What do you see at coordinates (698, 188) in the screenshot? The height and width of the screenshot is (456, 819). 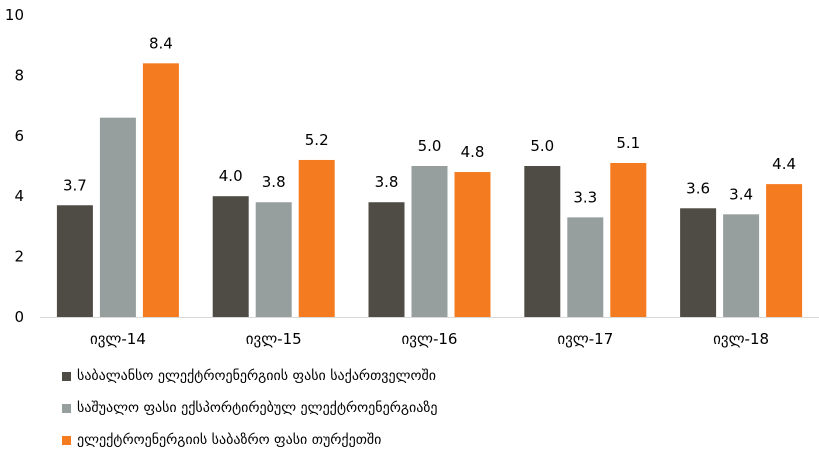 I see `data-label: 3.6` at bounding box center [698, 188].